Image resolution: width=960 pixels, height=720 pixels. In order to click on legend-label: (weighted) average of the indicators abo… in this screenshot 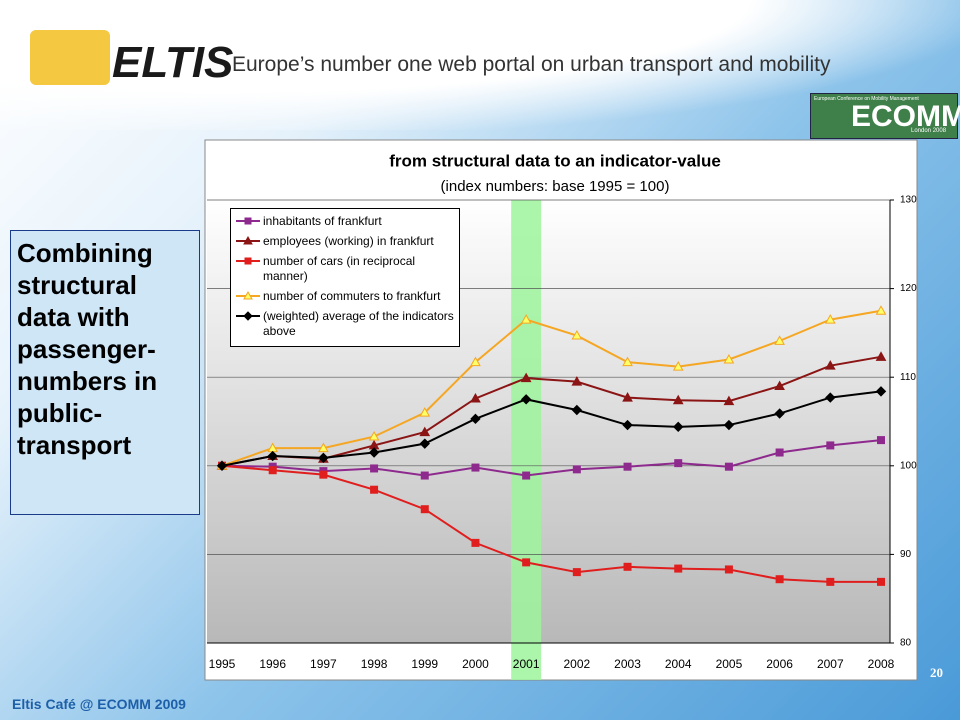, I will do `click(358, 323)`.